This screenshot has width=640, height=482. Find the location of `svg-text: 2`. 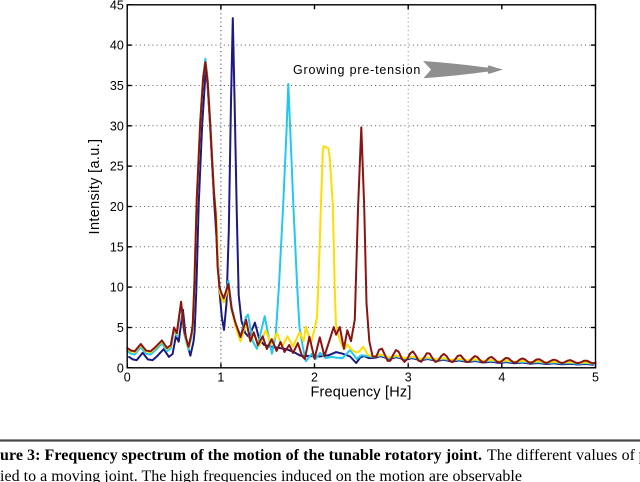

svg-text: 2 is located at coordinates (314, 377).